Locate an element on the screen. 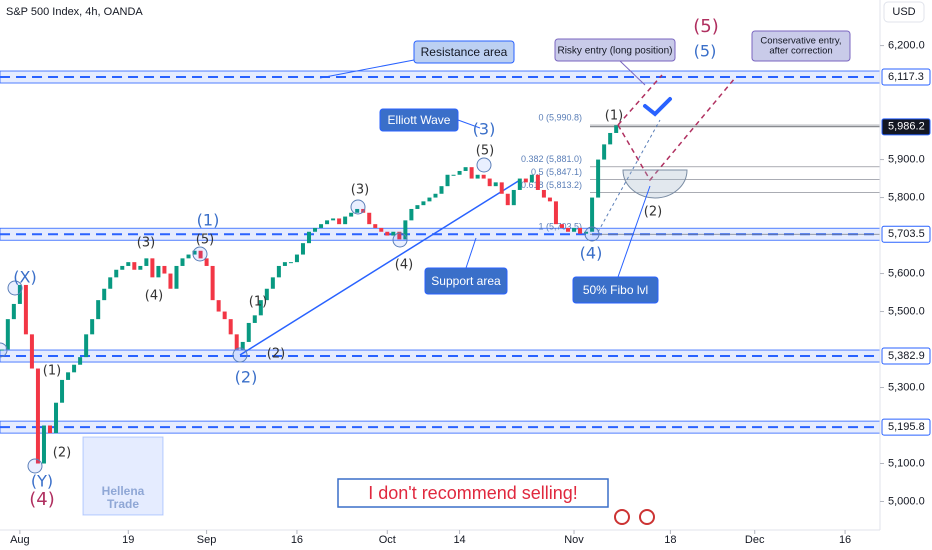  fib-label: 0.382 (5,881.0) is located at coordinates (551, 159).